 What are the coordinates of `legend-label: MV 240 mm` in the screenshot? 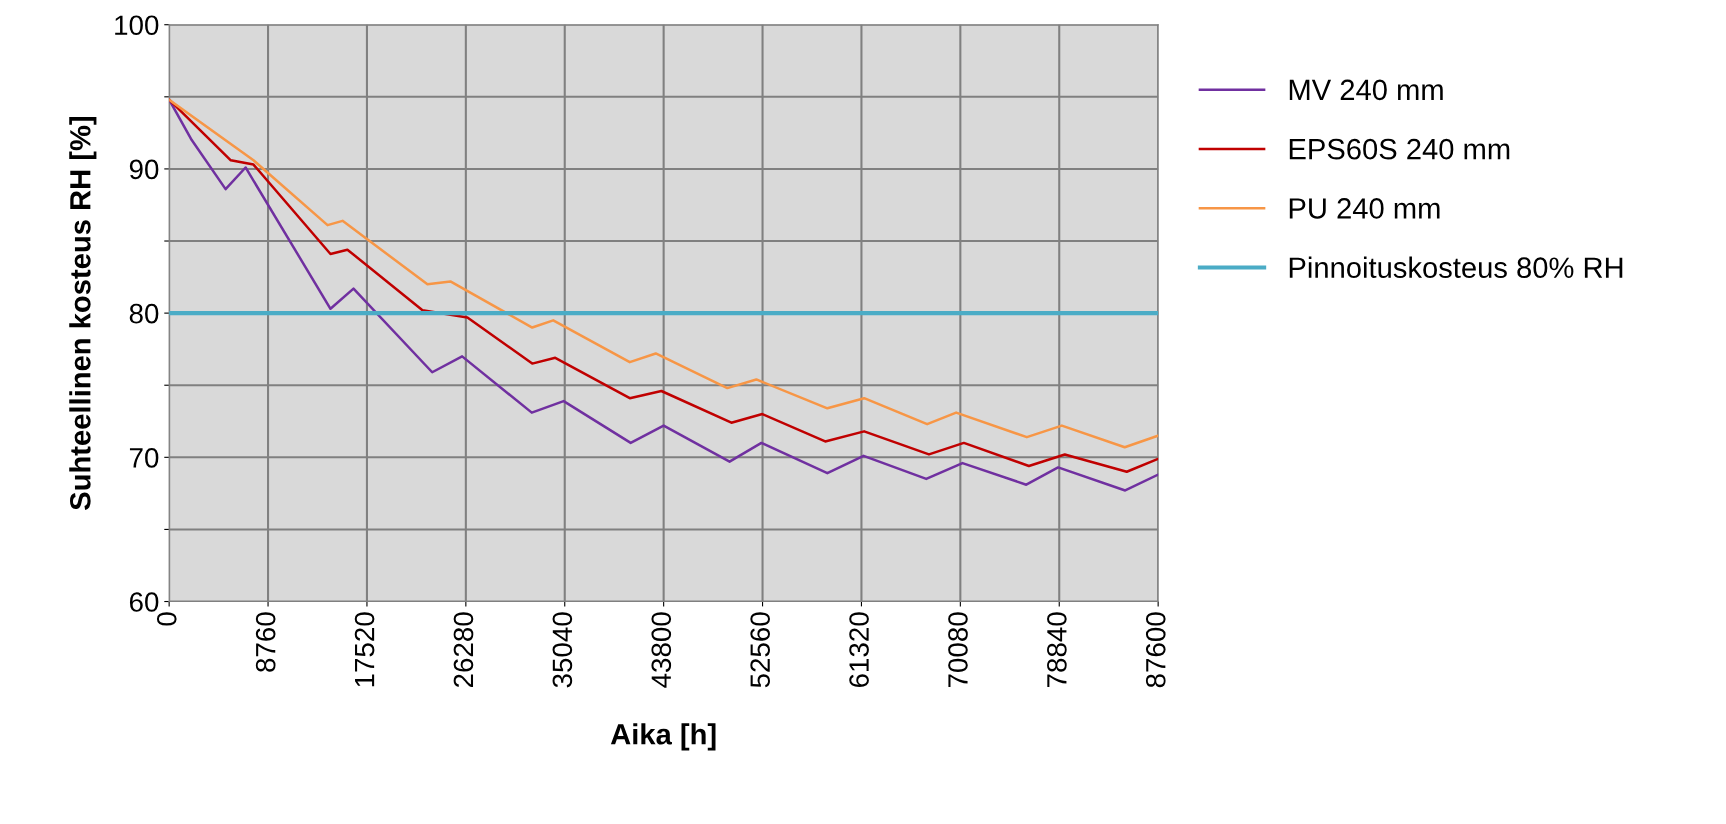 It's located at (1366, 90).